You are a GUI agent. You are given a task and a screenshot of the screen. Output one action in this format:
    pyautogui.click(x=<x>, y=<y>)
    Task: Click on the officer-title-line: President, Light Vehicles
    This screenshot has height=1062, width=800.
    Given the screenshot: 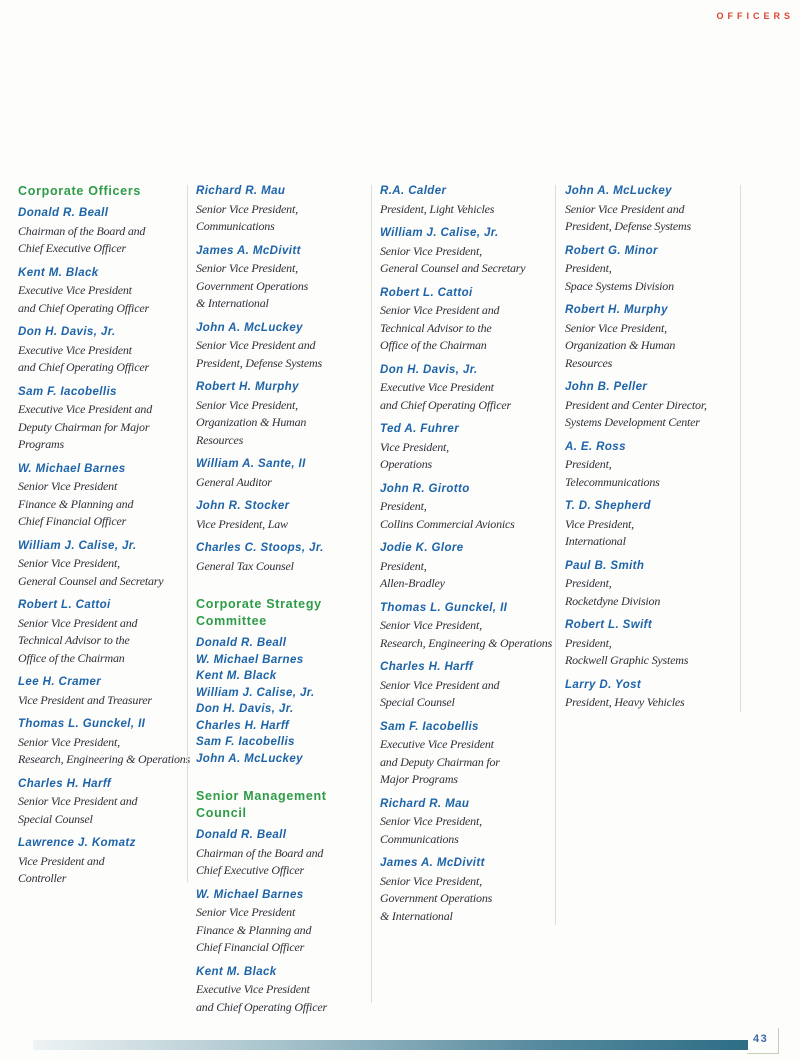 What is the action you would take?
    pyautogui.click(x=437, y=208)
    